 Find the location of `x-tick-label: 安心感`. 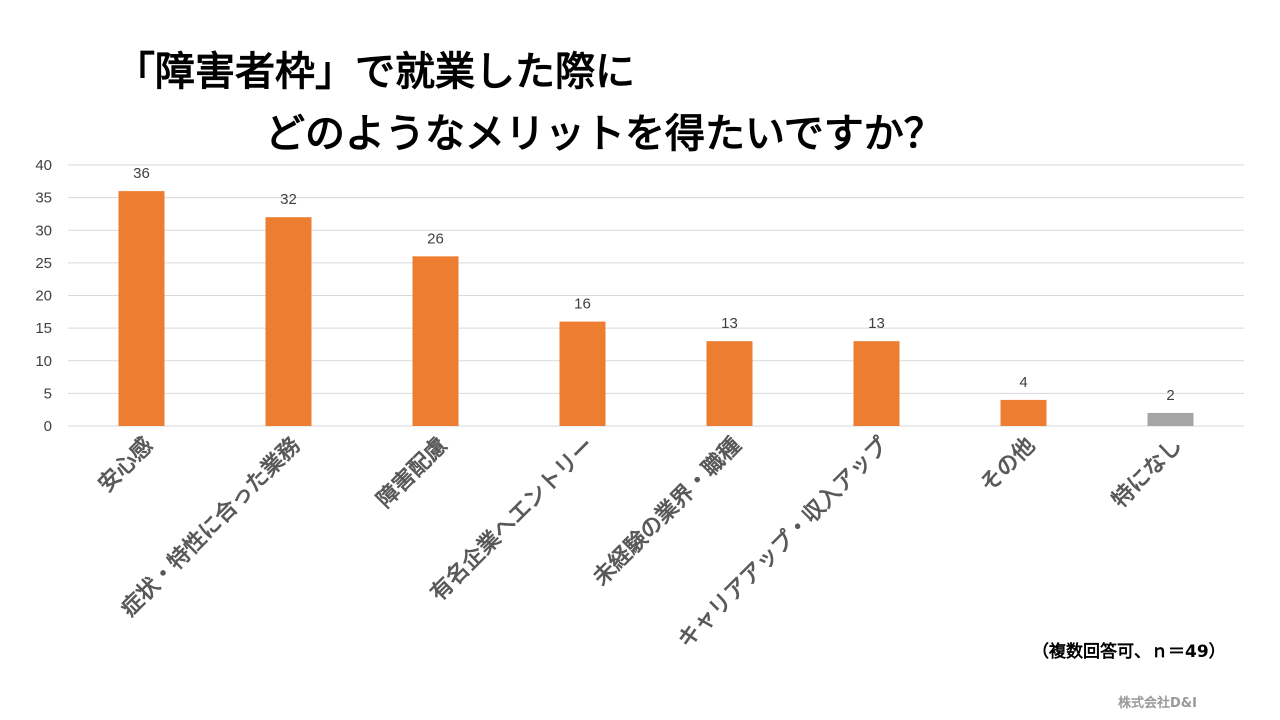

x-tick-label: 安心感 is located at coordinates (125, 464).